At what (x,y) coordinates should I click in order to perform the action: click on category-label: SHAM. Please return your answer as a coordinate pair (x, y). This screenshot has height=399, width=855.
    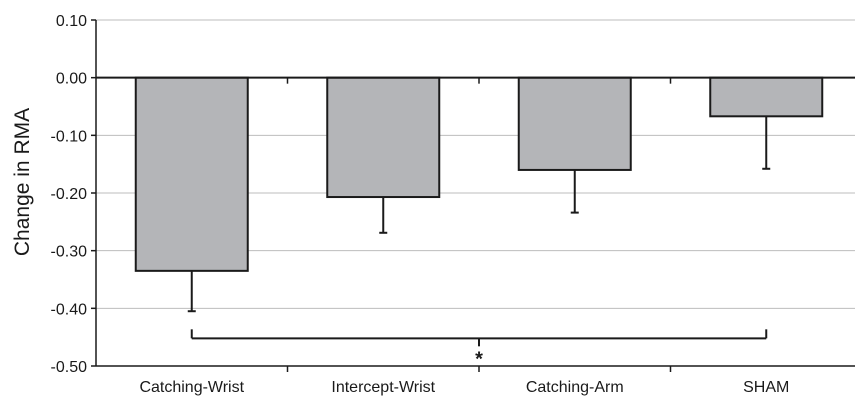
    Looking at the image, I should click on (766, 387).